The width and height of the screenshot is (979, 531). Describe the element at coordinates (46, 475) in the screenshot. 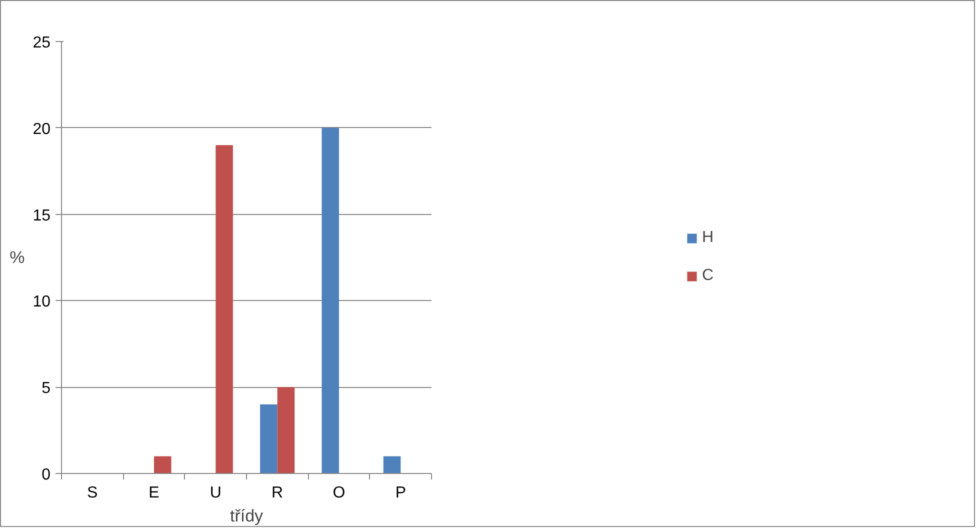

I see `y-tick-label: 0` at that location.